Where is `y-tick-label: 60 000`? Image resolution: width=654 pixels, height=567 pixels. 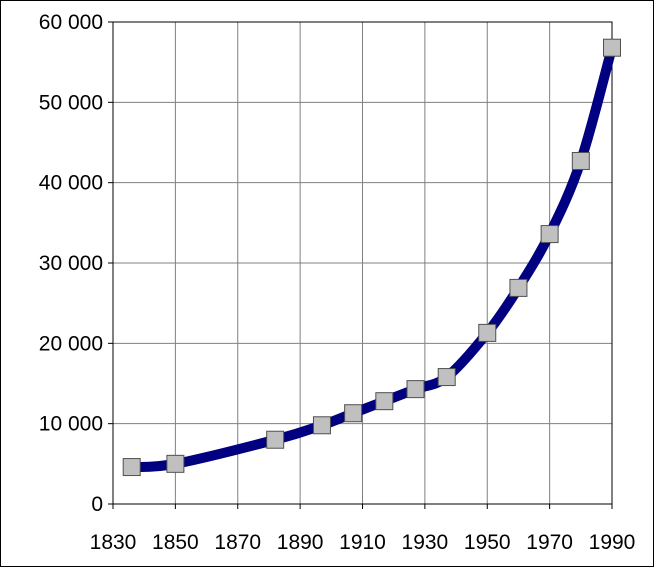 y-tick-label: 60 000 is located at coordinates (71, 22).